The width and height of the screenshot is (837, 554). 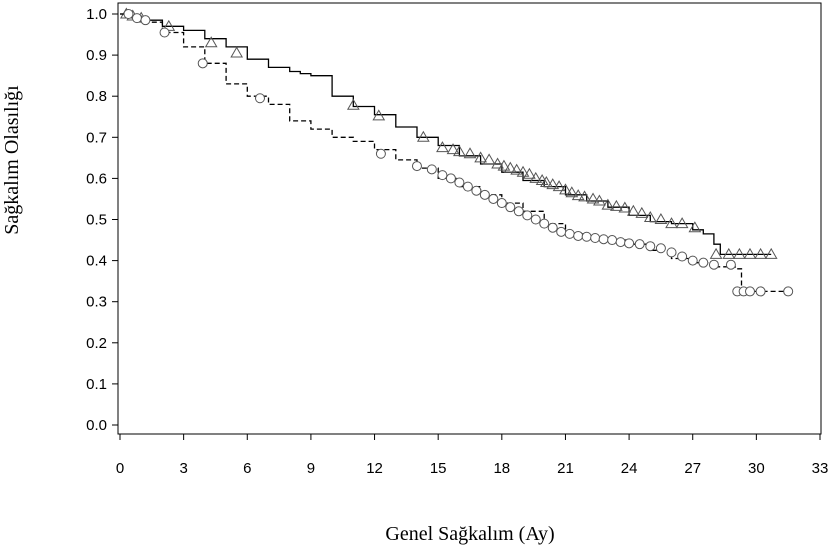 What do you see at coordinates (472, 455) in the screenshot?
I see `x-axis: 0 3 6 9 12 15 18 21 24 27 30 33` at bounding box center [472, 455].